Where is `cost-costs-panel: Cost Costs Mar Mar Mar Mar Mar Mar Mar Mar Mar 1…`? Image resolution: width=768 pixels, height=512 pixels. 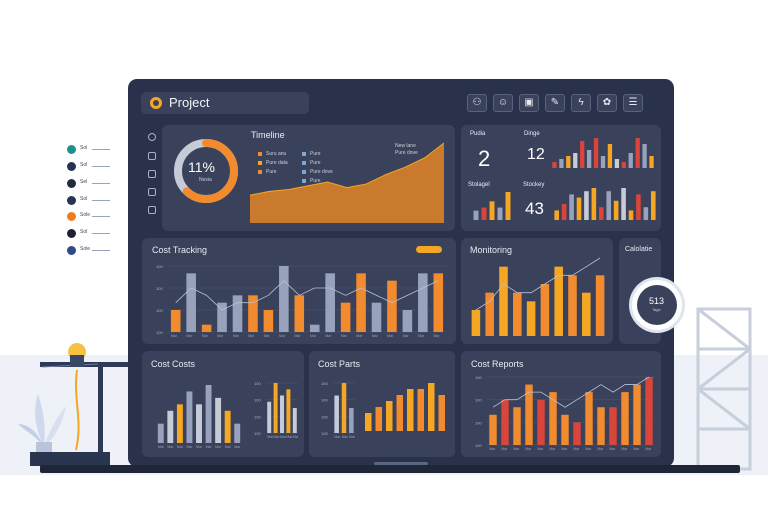 cost-costs-panel: Cost Costs Mar Mar Mar Mar Mar Mar Mar Mar Mar 1… is located at coordinates (223, 404).